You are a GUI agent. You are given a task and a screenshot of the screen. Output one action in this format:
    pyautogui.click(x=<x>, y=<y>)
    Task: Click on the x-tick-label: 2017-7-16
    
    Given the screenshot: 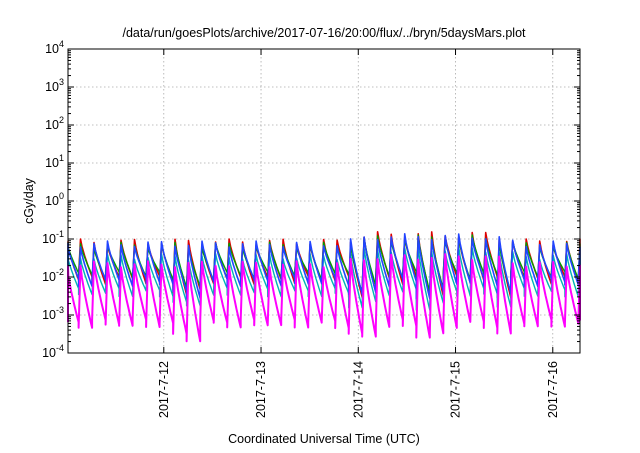 What is the action you would take?
    pyautogui.click(x=553, y=389)
    